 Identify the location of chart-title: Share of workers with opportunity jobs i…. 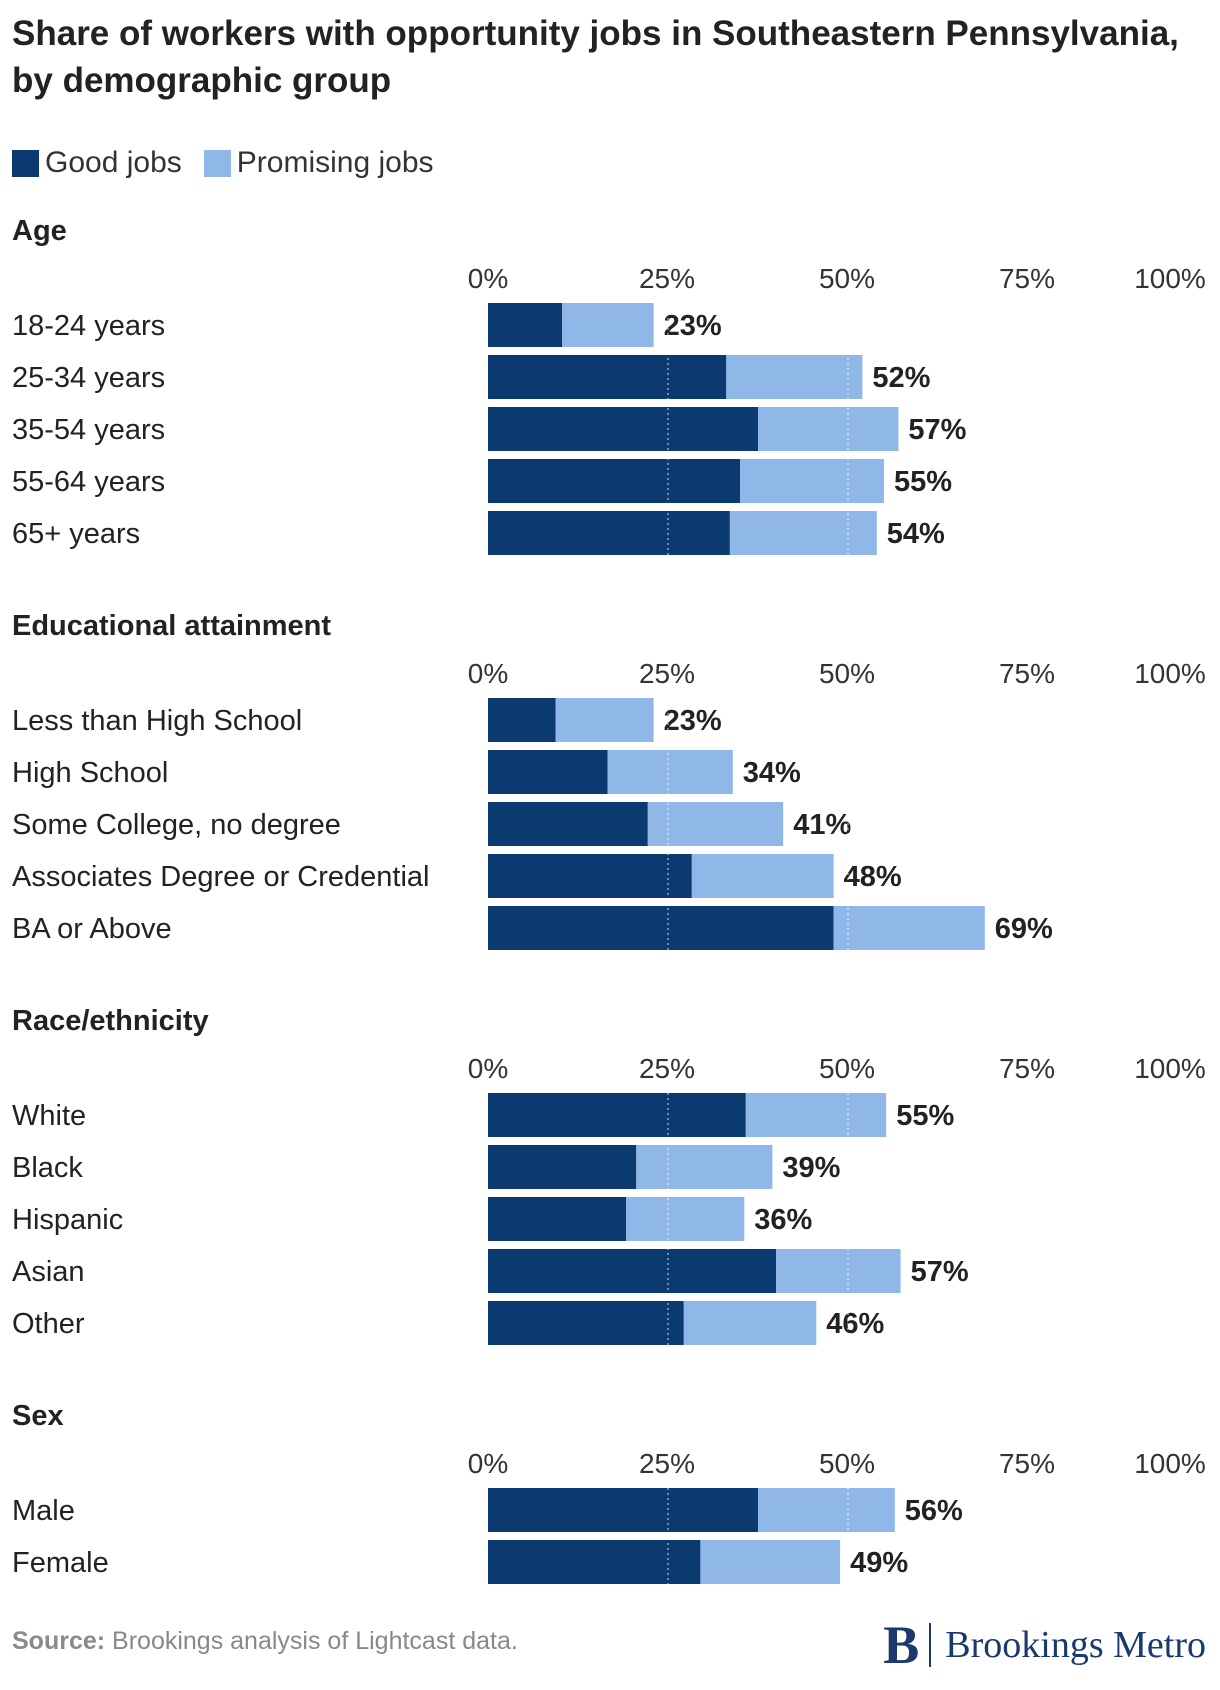
(595, 57).